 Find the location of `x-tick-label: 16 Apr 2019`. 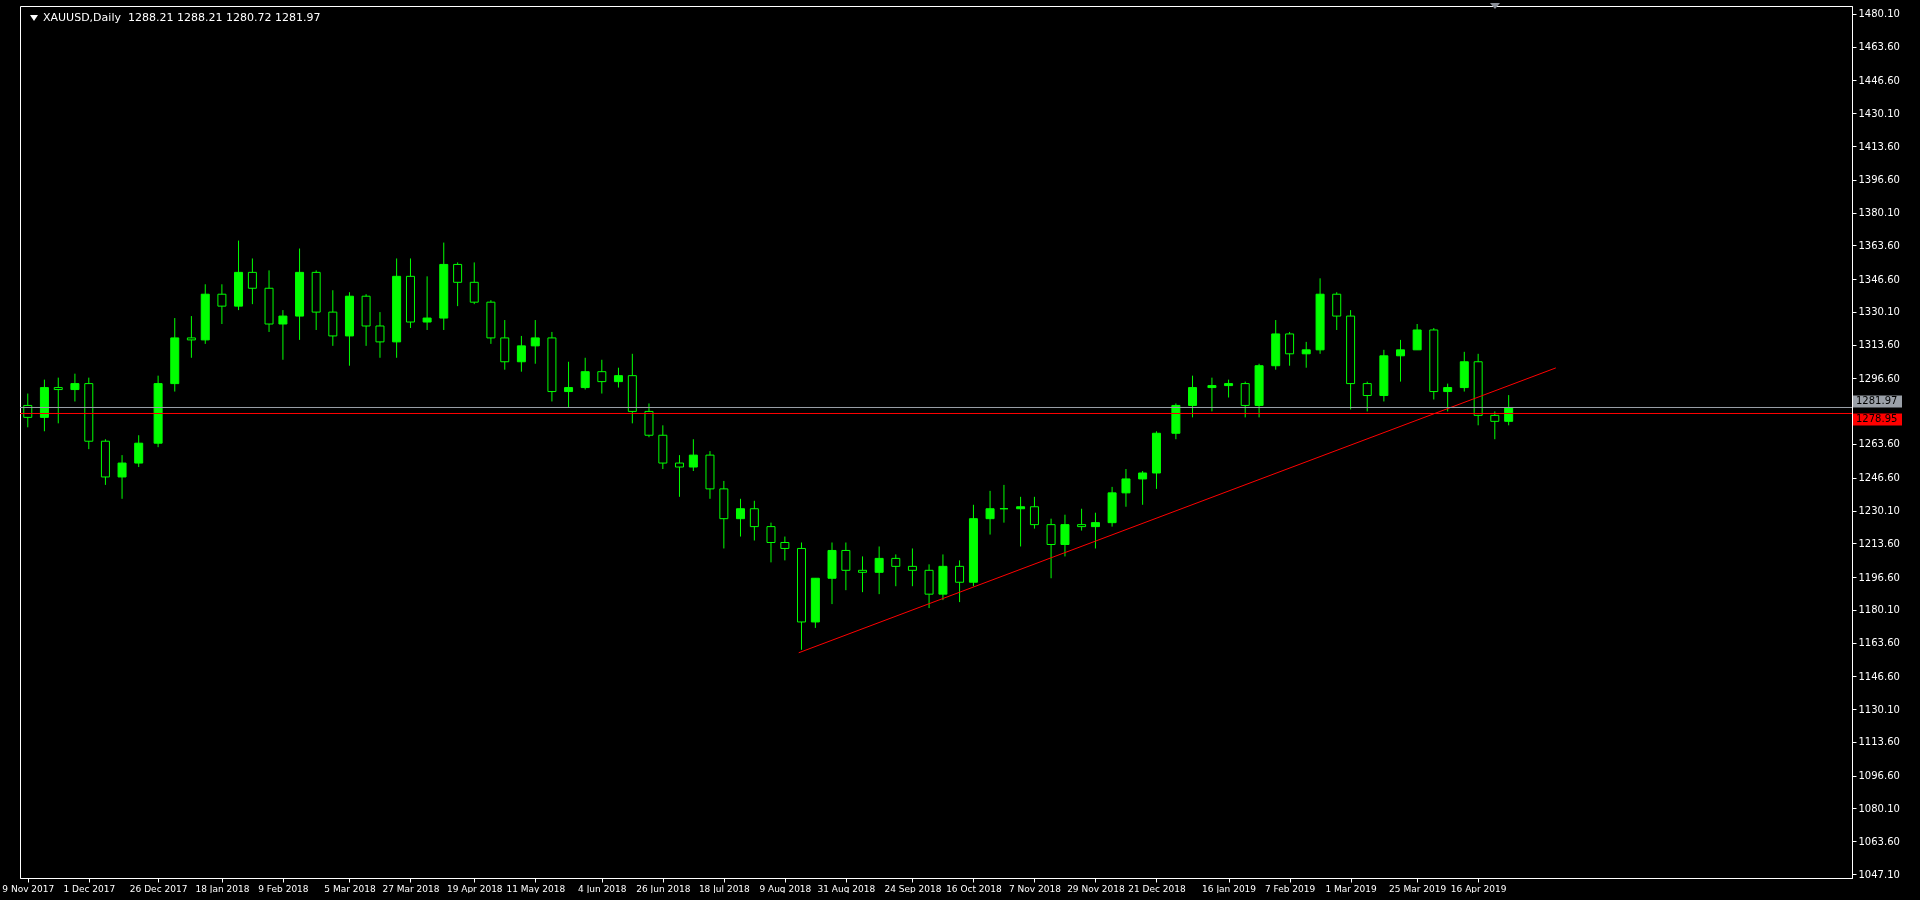

x-tick-label: 16 Apr 2019 is located at coordinates (1478, 888).